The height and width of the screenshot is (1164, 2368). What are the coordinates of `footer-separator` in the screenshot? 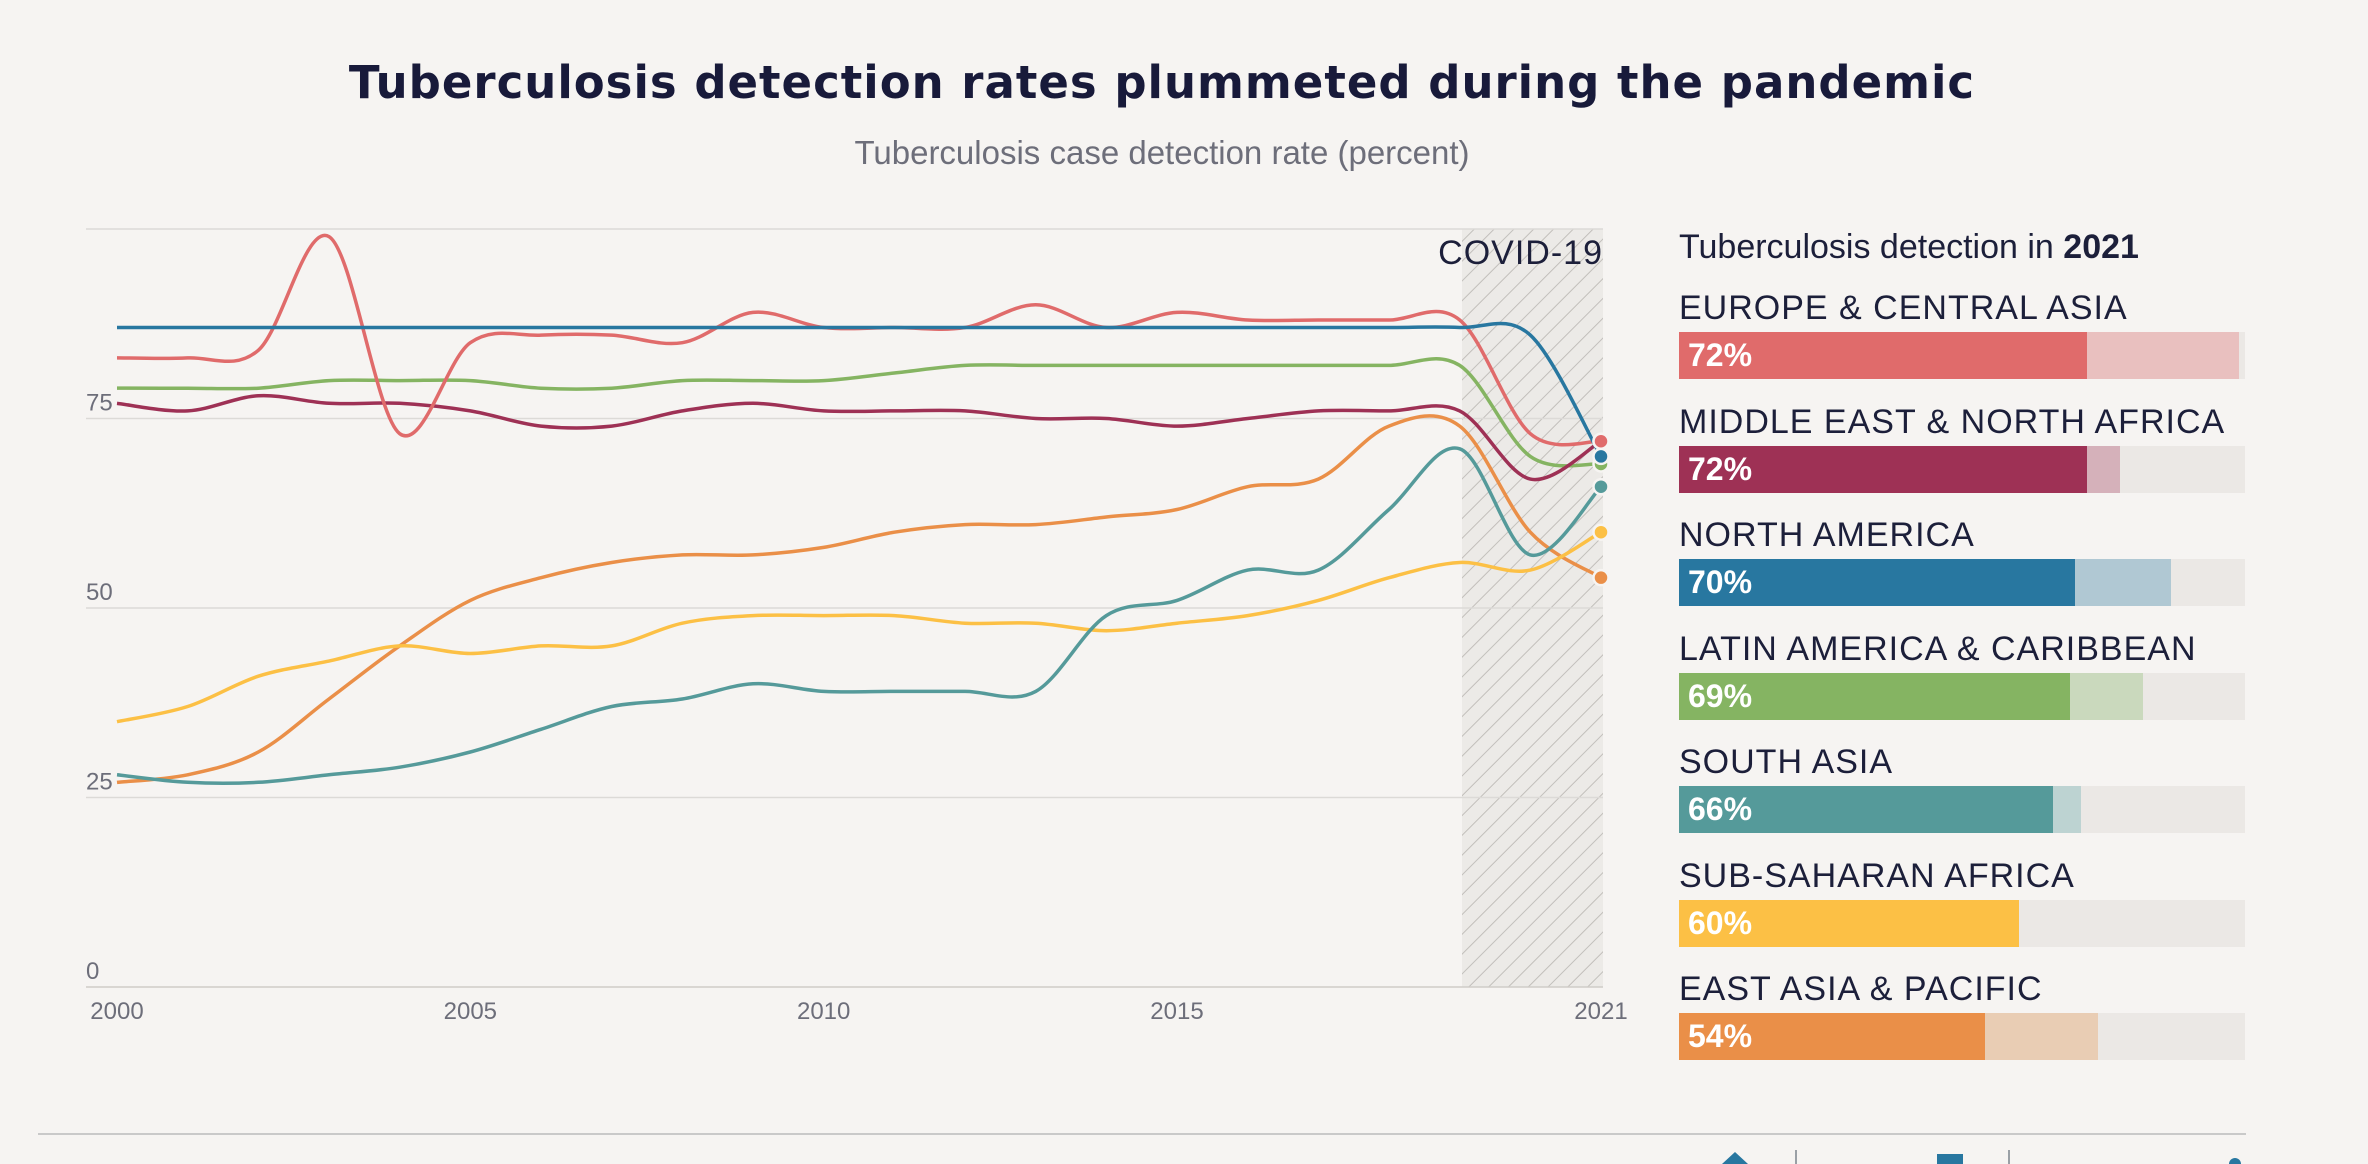 It's located at (1796, 1157).